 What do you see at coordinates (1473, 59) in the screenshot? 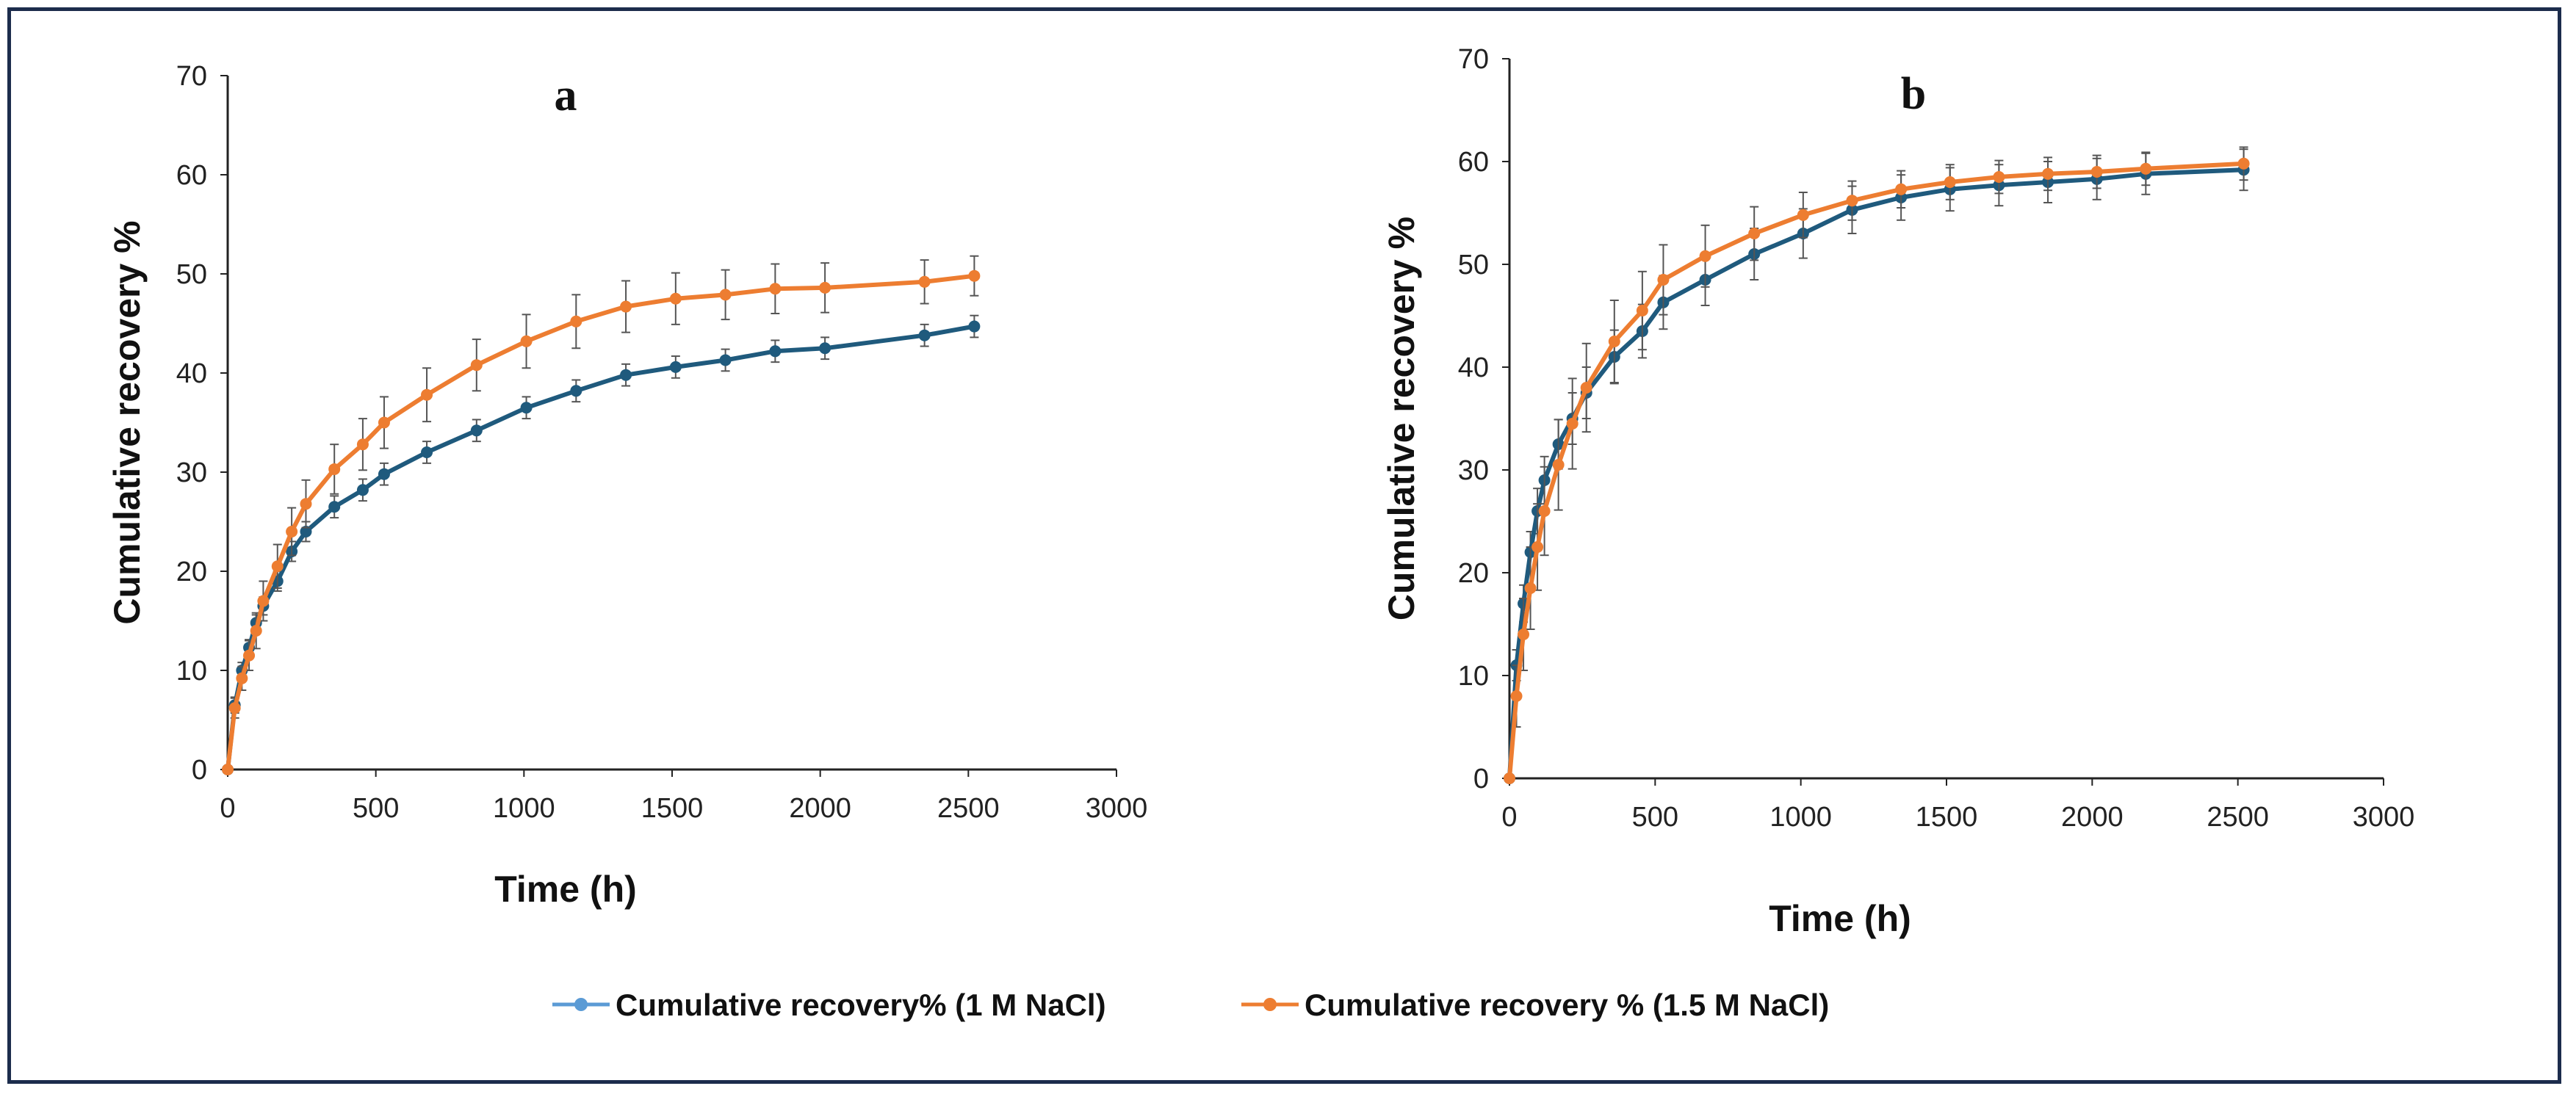
I see `y-tick-label: 70` at bounding box center [1473, 59].